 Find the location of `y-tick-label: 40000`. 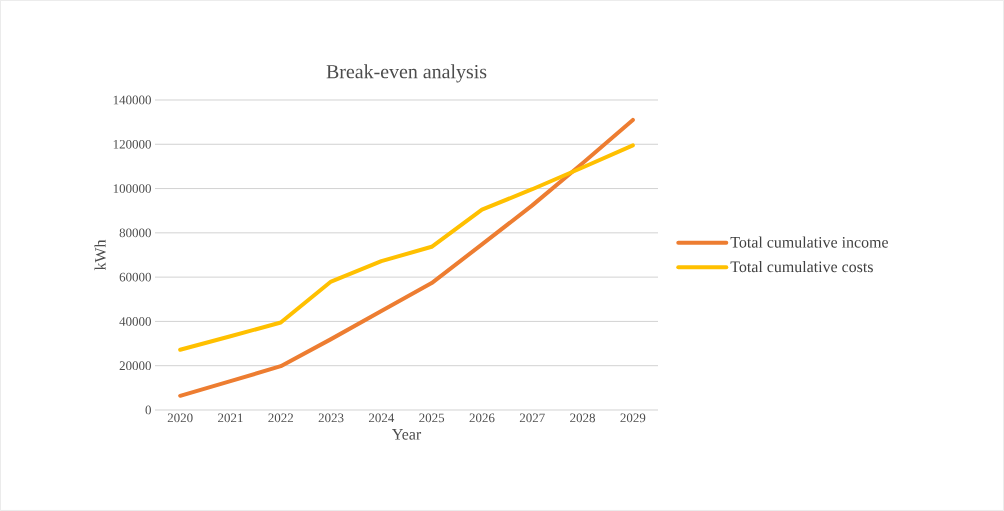

y-tick-label: 40000 is located at coordinates (135, 321).